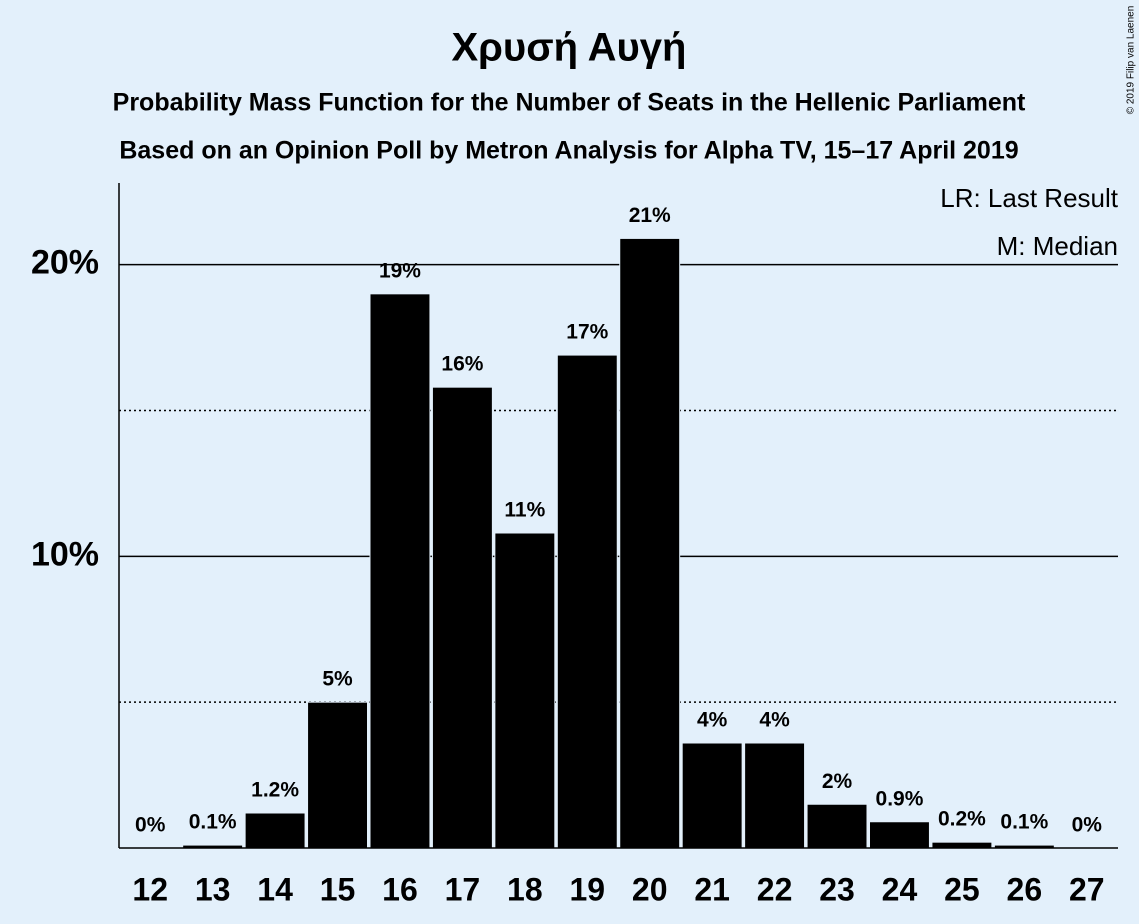 This screenshot has width=1139, height=924. I want to click on value-label: 21%, so click(650, 215).